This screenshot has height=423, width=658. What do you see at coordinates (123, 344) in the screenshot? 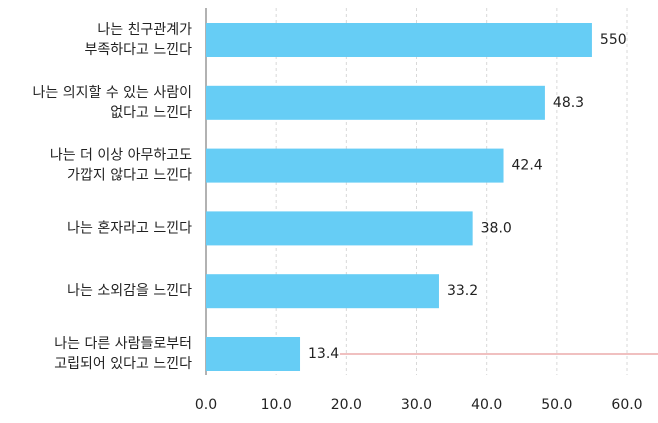
I see `category-label: 나는 다른 사람들로부터` at bounding box center [123, 344].